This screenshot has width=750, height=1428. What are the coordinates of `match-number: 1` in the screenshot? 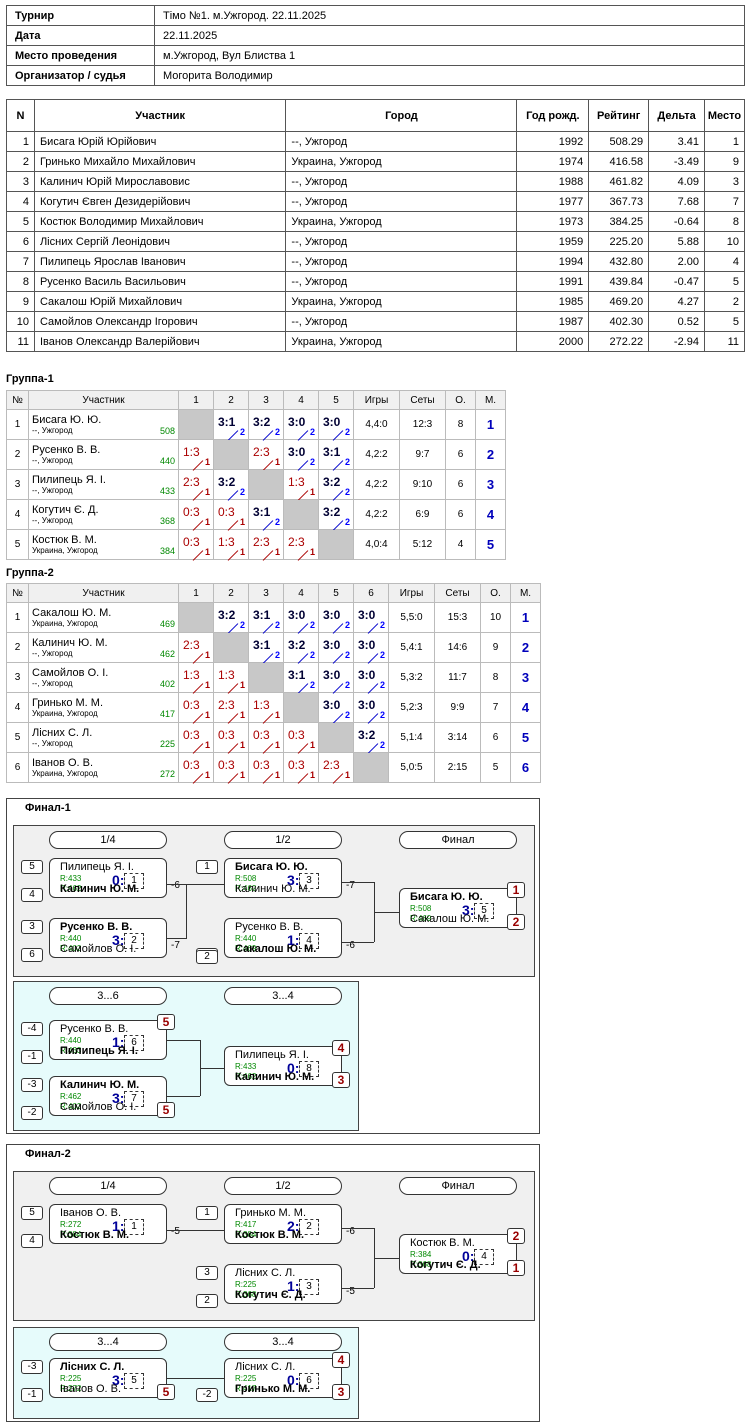 It's located at (134, 1227).